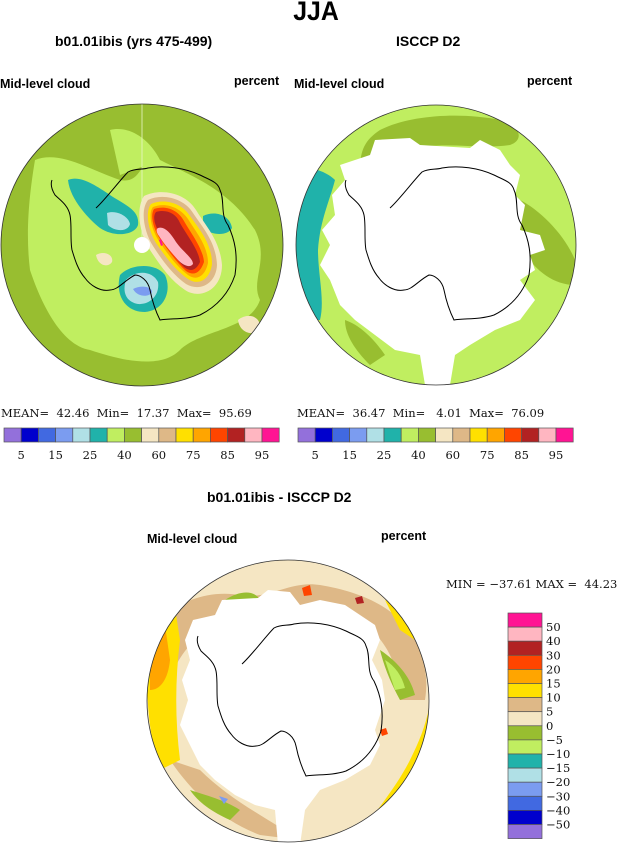 The width and height of the screenshot is (632, 844). I want to click on colorbar-tick-label: −30, so click(558, 796).